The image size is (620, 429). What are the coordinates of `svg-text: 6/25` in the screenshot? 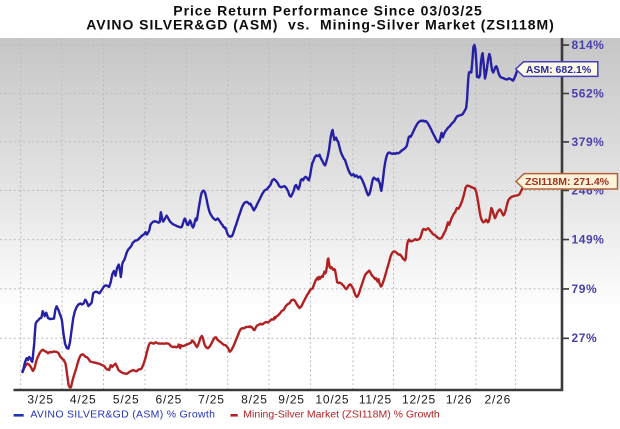 It's located at (169, 400).